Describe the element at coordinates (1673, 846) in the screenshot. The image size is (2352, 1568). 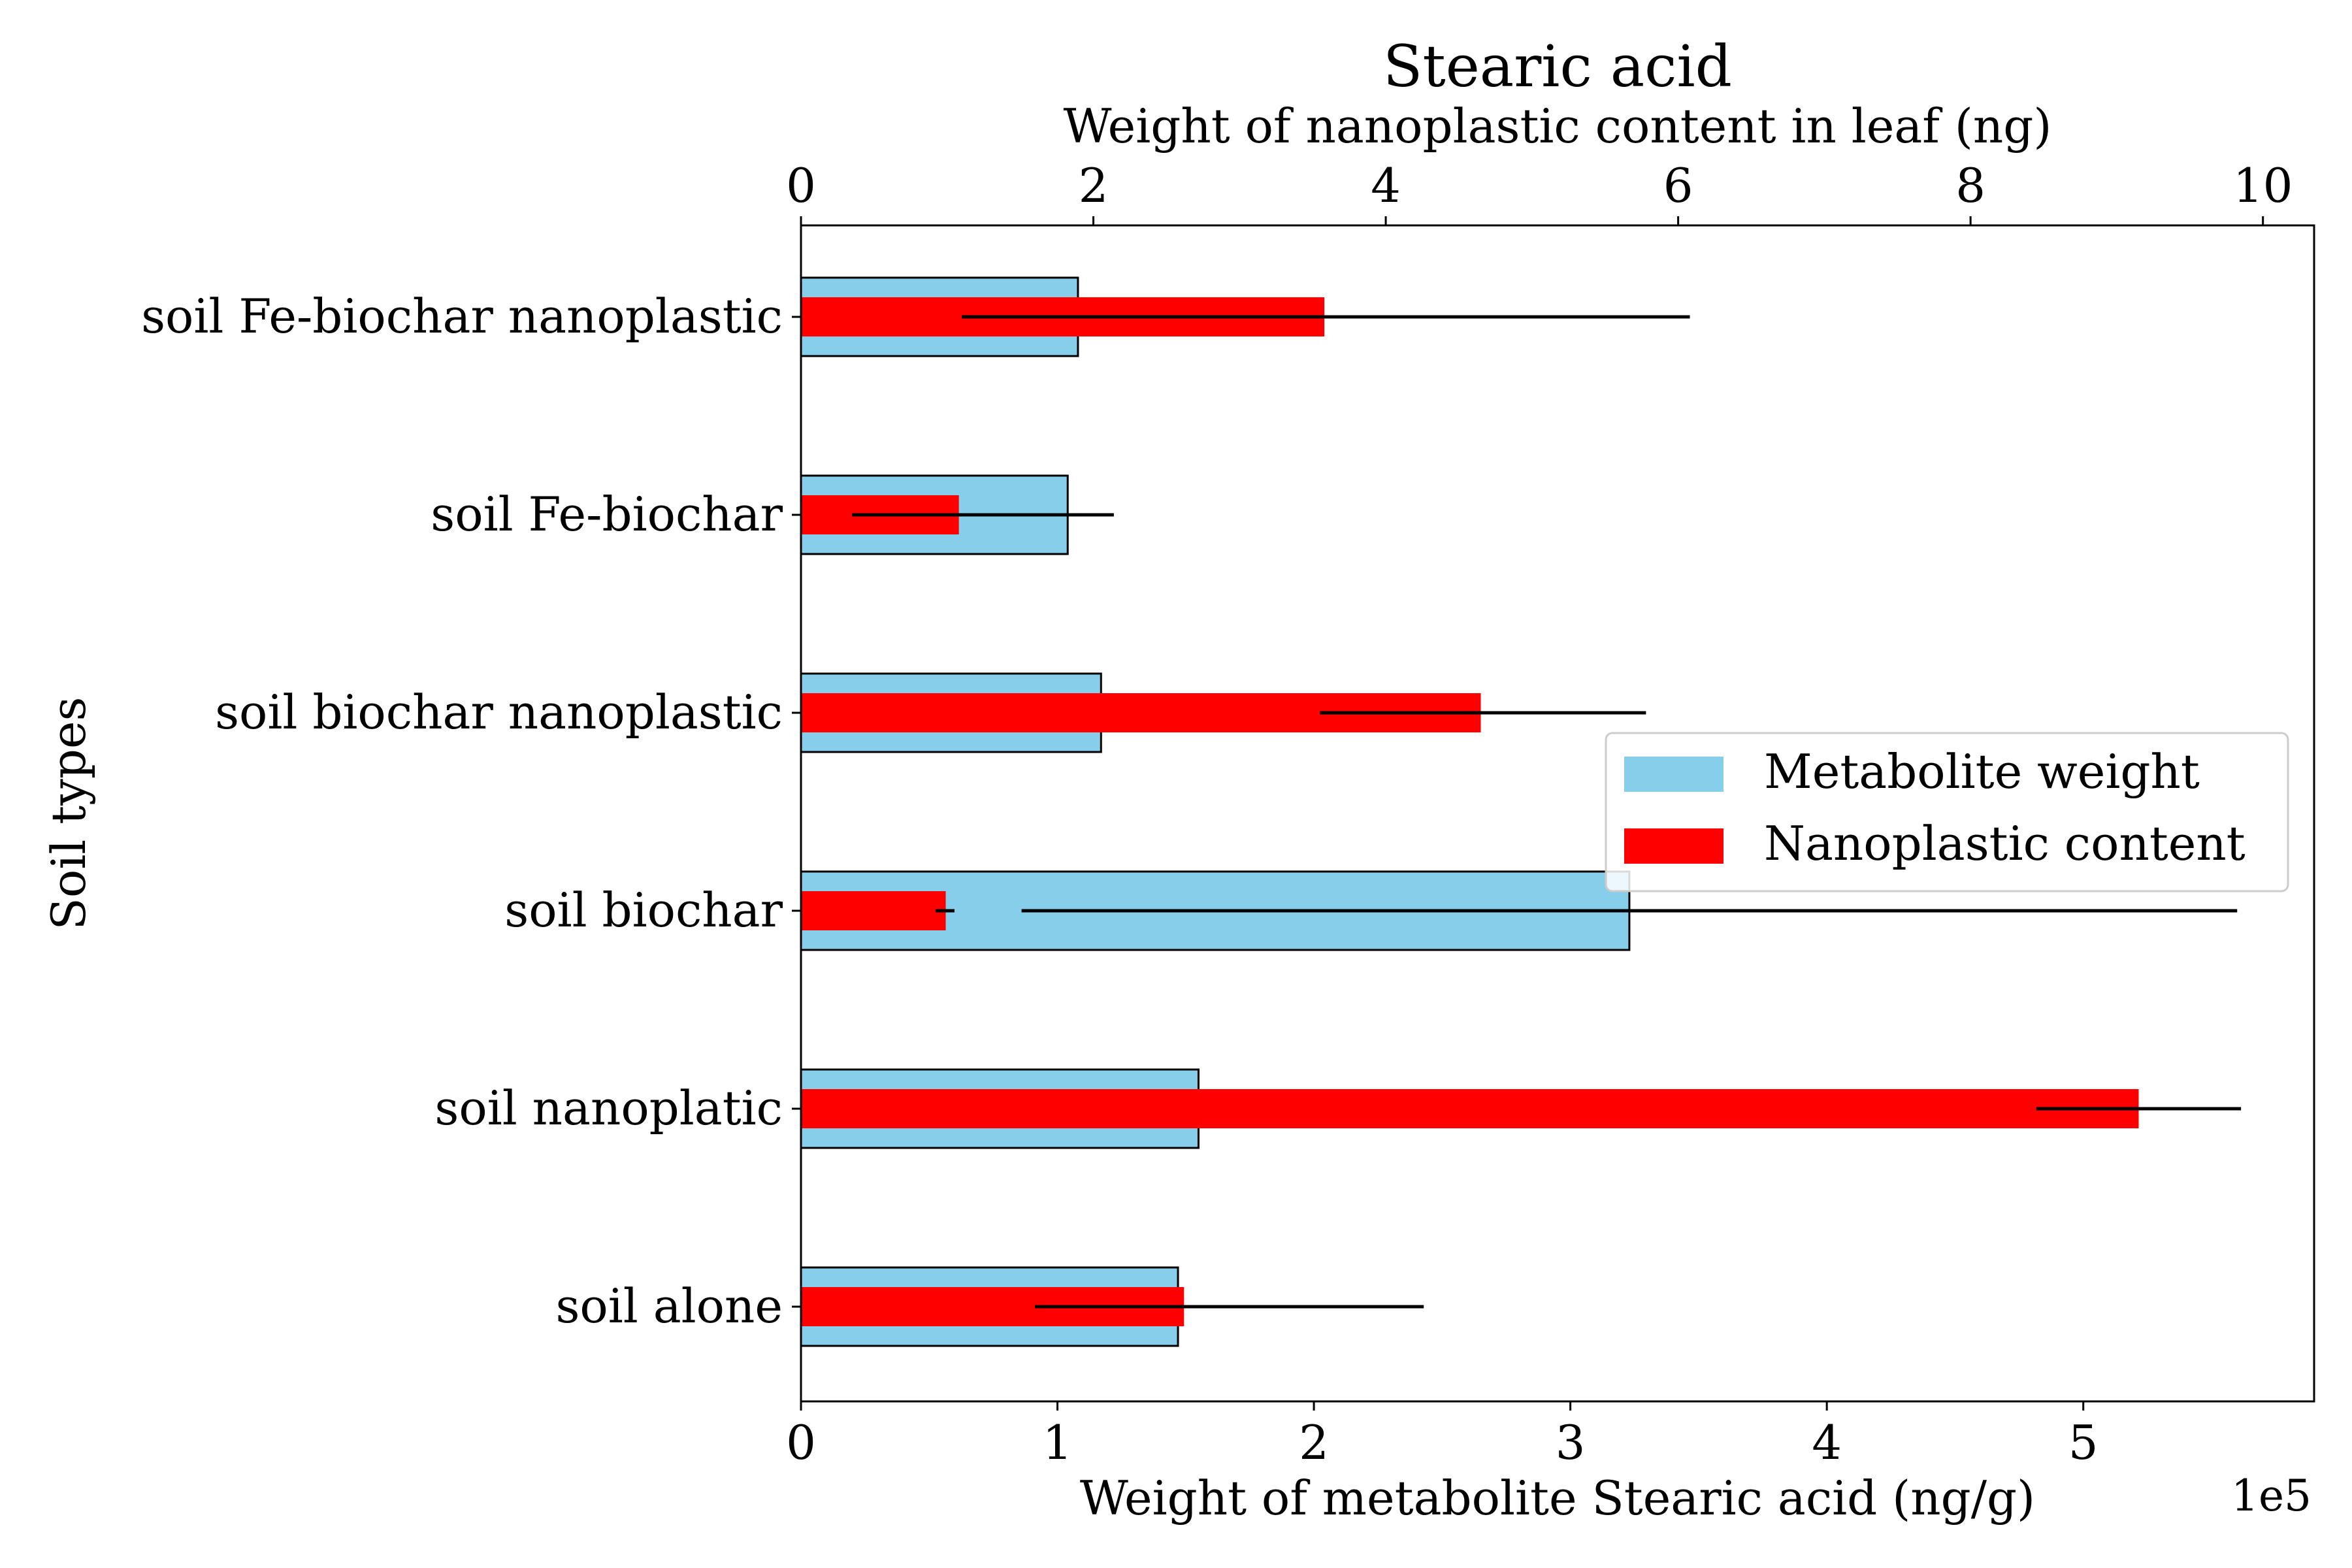
I see `legend-swatch-nanoplastic-content` at that location.